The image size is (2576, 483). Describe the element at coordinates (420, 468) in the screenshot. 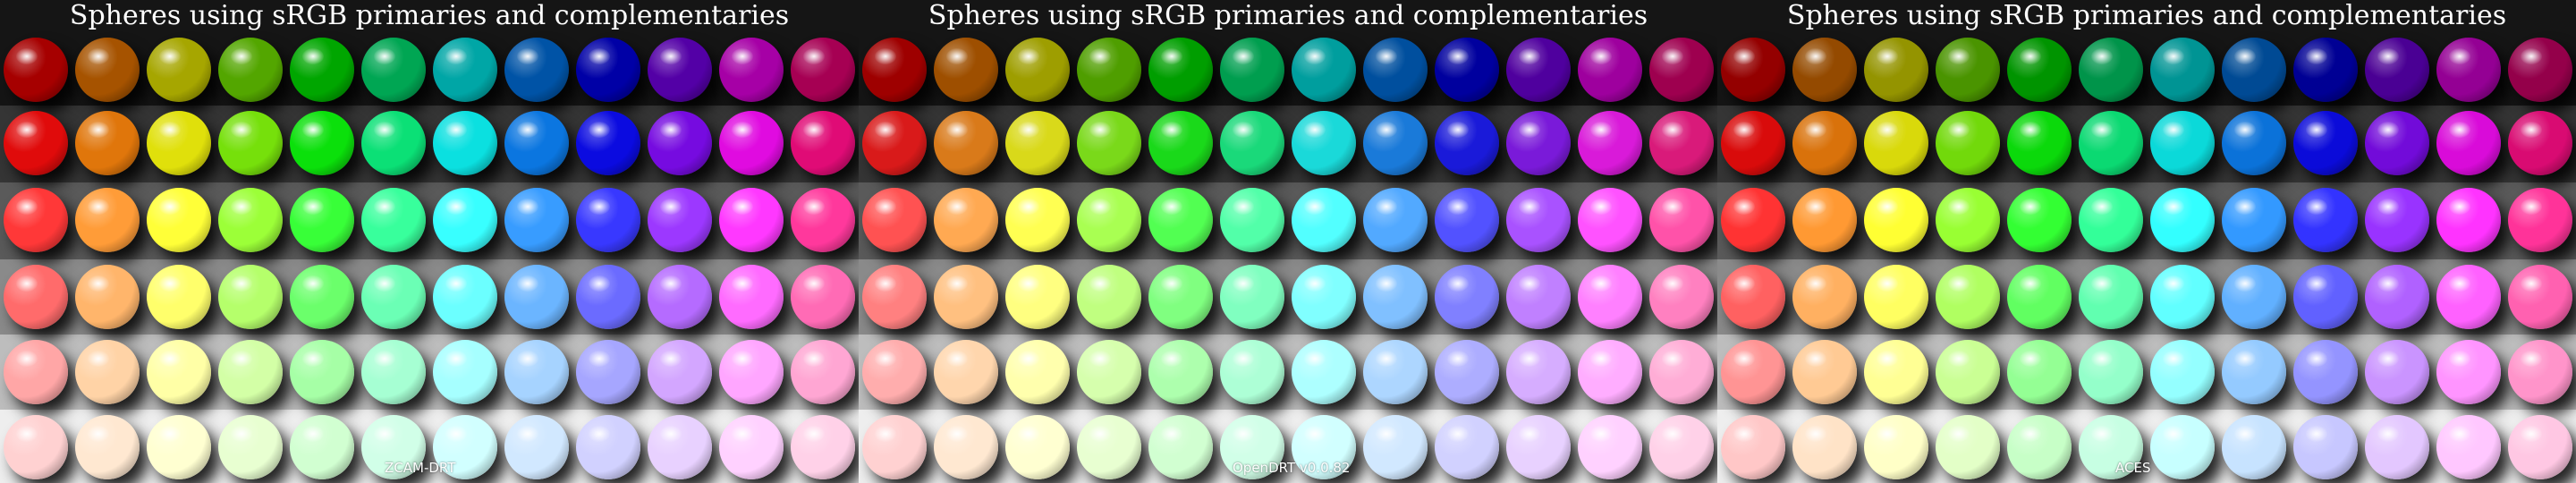

I see `tonemap-label: ZCAM-DRT` at that location.